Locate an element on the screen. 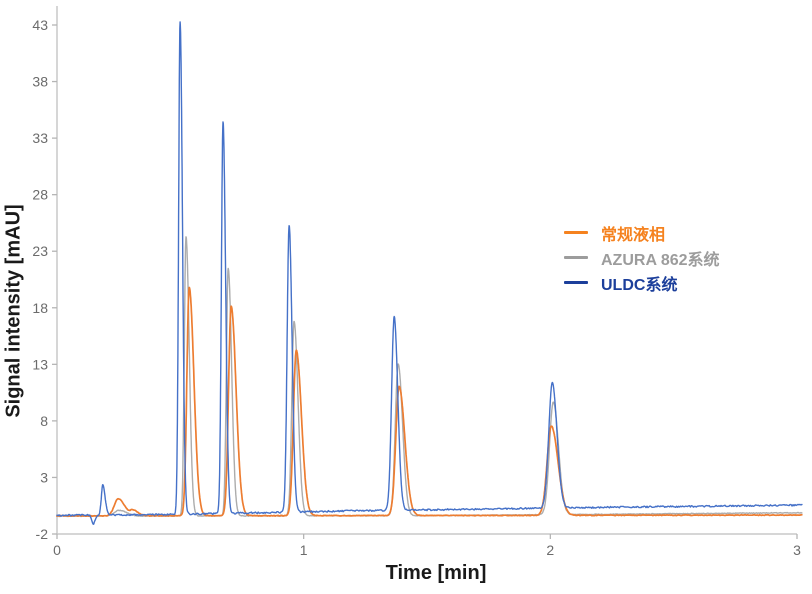  y-tick-label: 18 is located at coordinates (40, 308).